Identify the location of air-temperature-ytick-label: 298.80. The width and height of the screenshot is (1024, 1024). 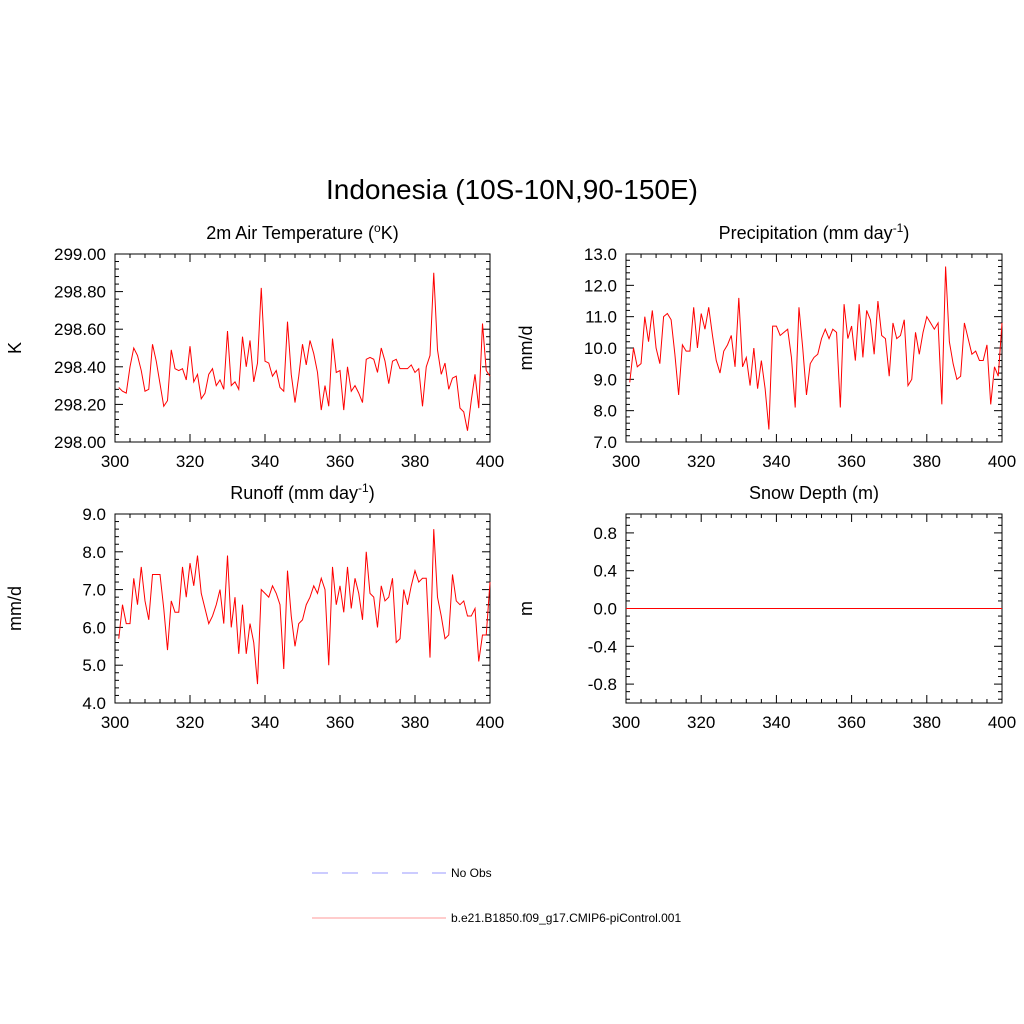
(80, 292).